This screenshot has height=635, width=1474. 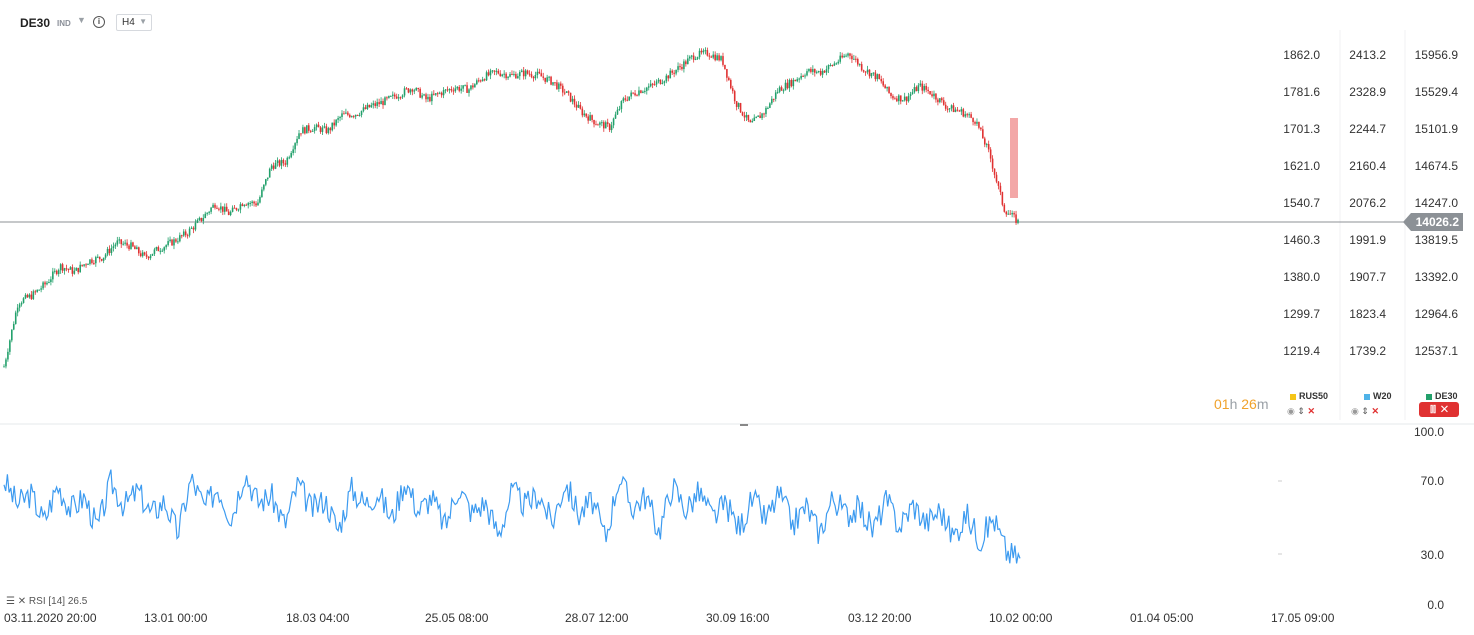 I want to click on legend-rus50: RUS50, so click(x=1309, y=396).